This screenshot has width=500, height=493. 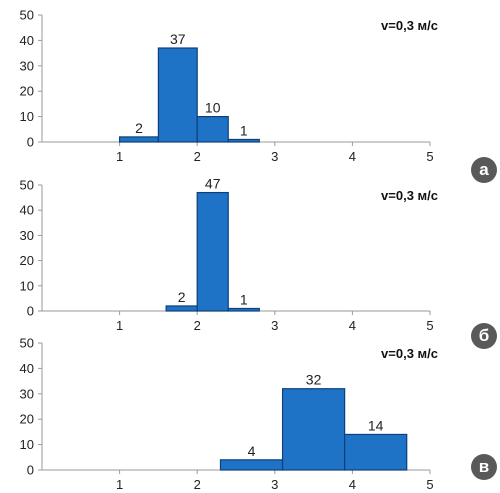 I want to click on bar-data-label: 32, so click(x=314, y=380).